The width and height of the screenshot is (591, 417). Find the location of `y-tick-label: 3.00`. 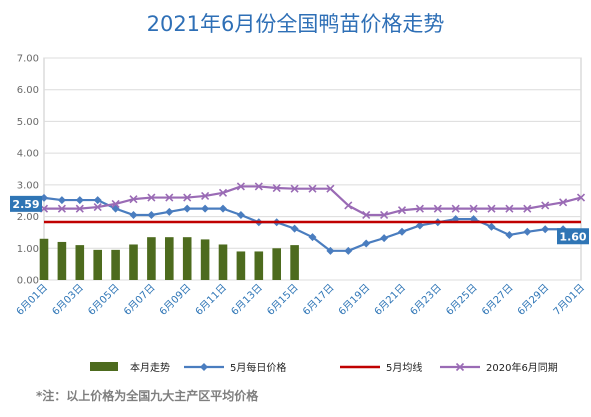

y-tick-label: 3.00 is located at coordinates (28, 185).